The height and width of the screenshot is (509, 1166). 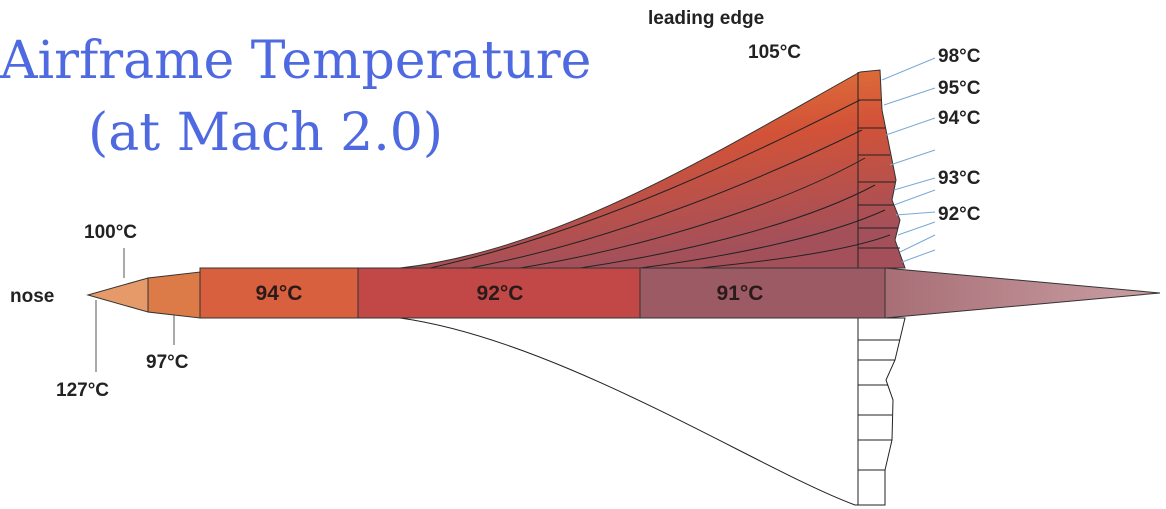 I want to click on section-label: 94°C, so click(x=279, y=293).